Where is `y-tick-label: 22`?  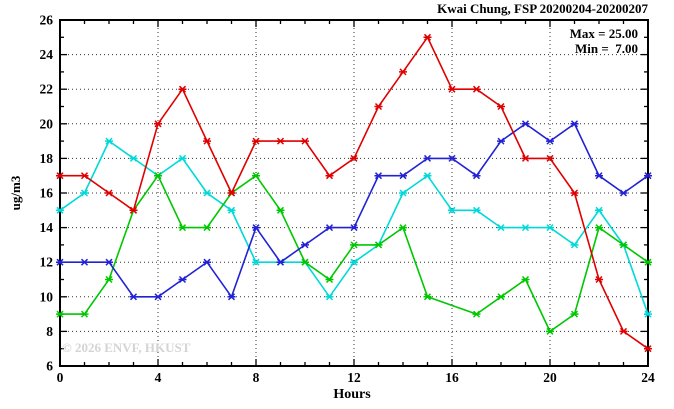 y-tick-label: 22 is located at coordinates (47, 89).